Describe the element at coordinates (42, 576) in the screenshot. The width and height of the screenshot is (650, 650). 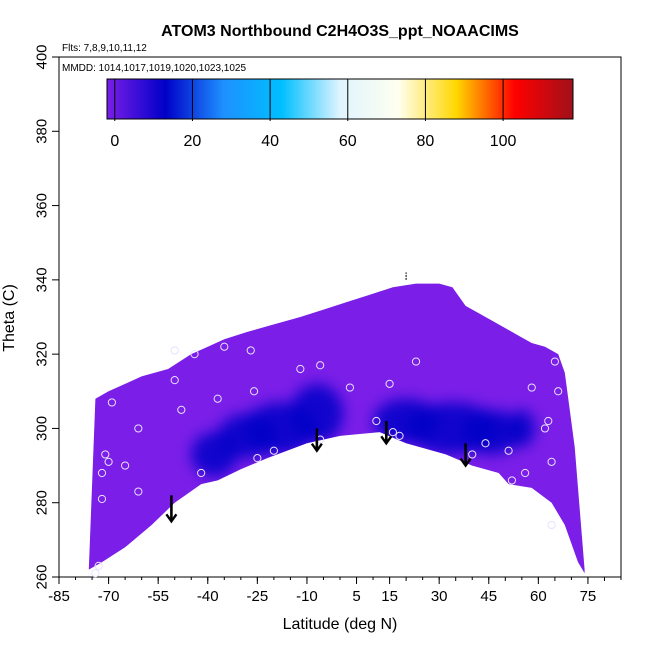
I see `y-tick-label: 260` at that location.